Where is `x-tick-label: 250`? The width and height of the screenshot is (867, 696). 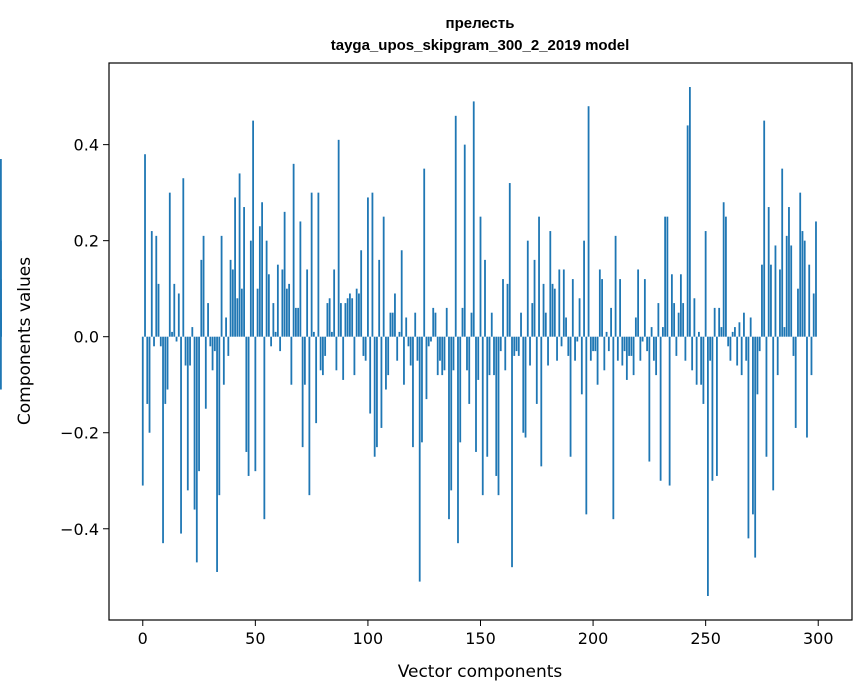
x-tick-label: 250 is located at coordinates (705, 638).